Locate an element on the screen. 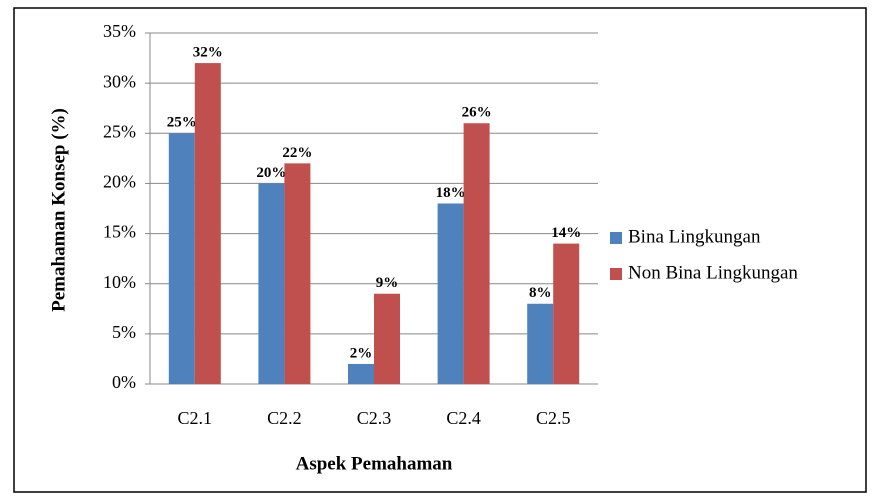 The image size is (876, 501). value-label: 22% is located at coordinates (297, 153).